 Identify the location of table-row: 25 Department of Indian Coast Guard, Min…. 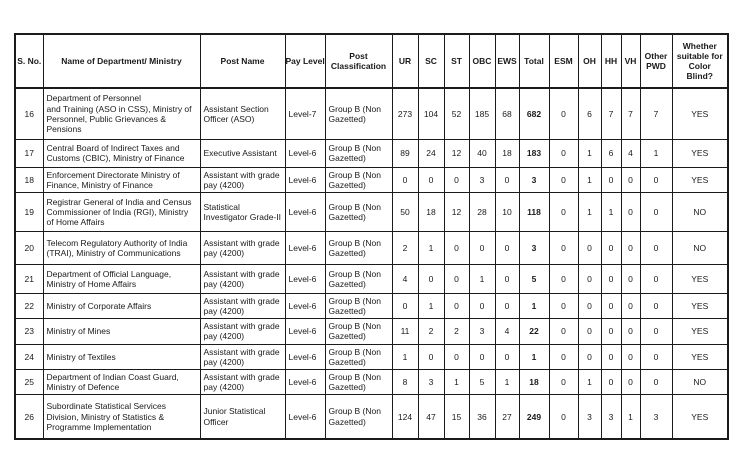
(371, 382).